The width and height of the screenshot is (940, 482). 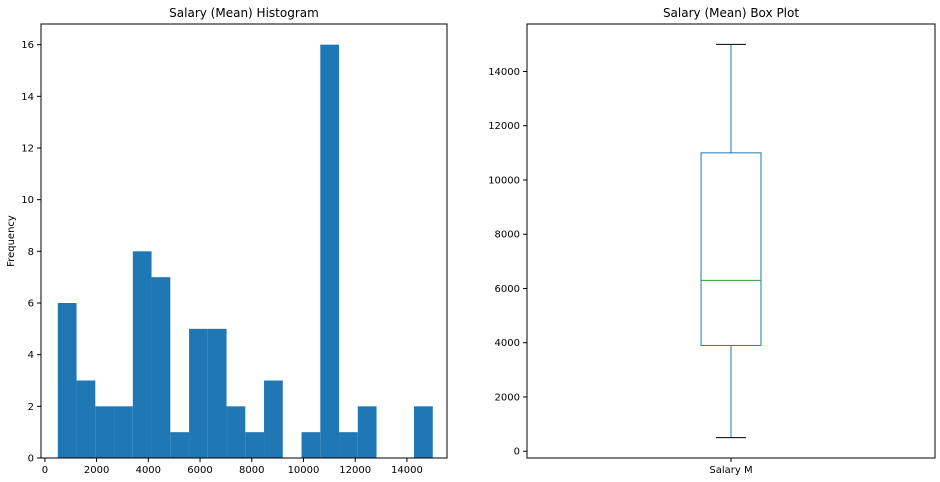 I want to click on histogram-y-axis-label: Frequency, so click(x=11, y=241).